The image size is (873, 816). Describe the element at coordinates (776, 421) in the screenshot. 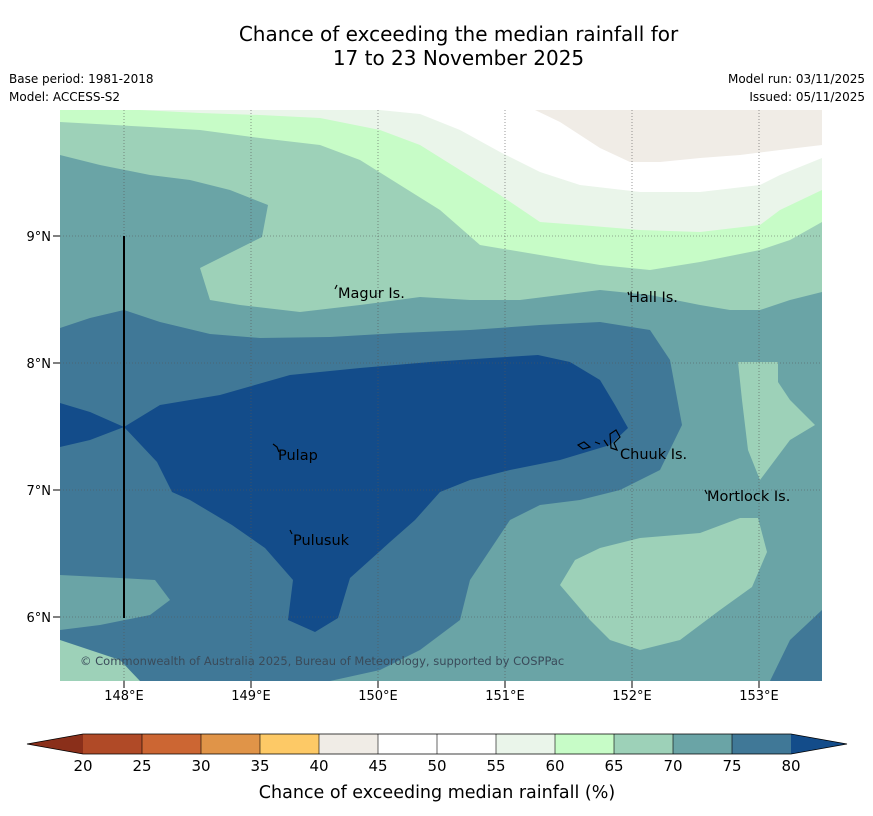

I see `band-65-70-east` at that location.